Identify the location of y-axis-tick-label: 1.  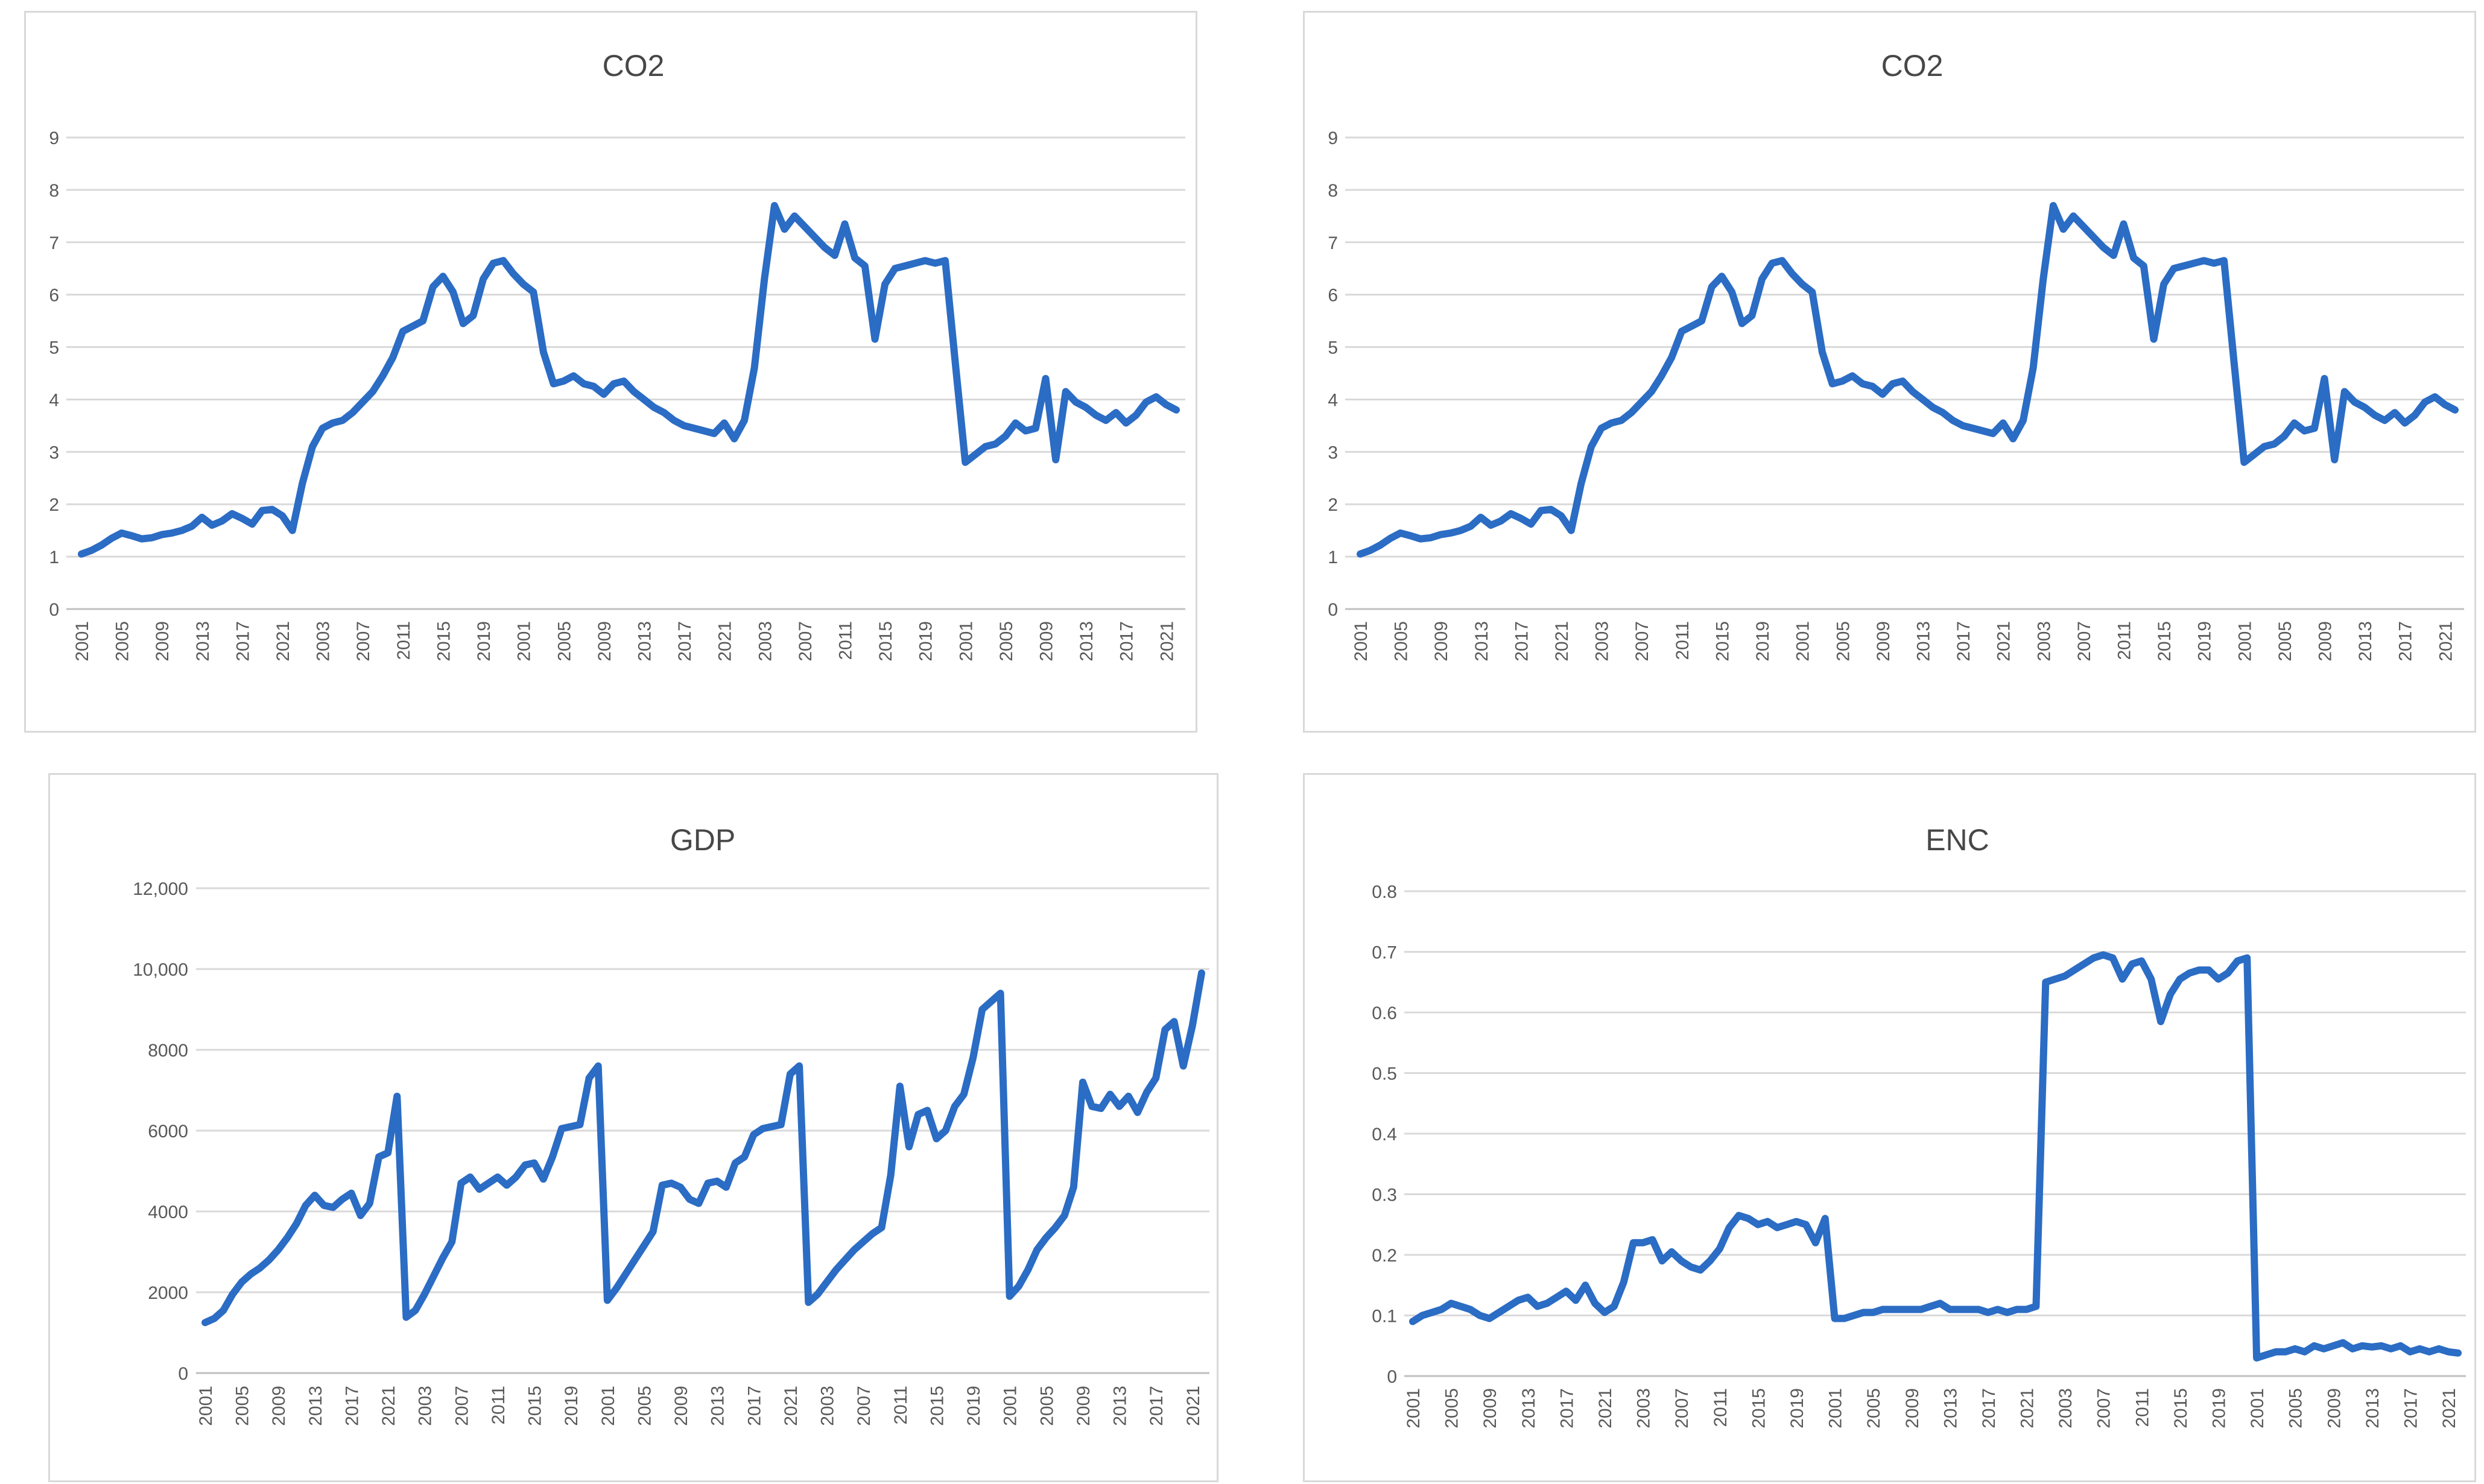
(1333, 557).